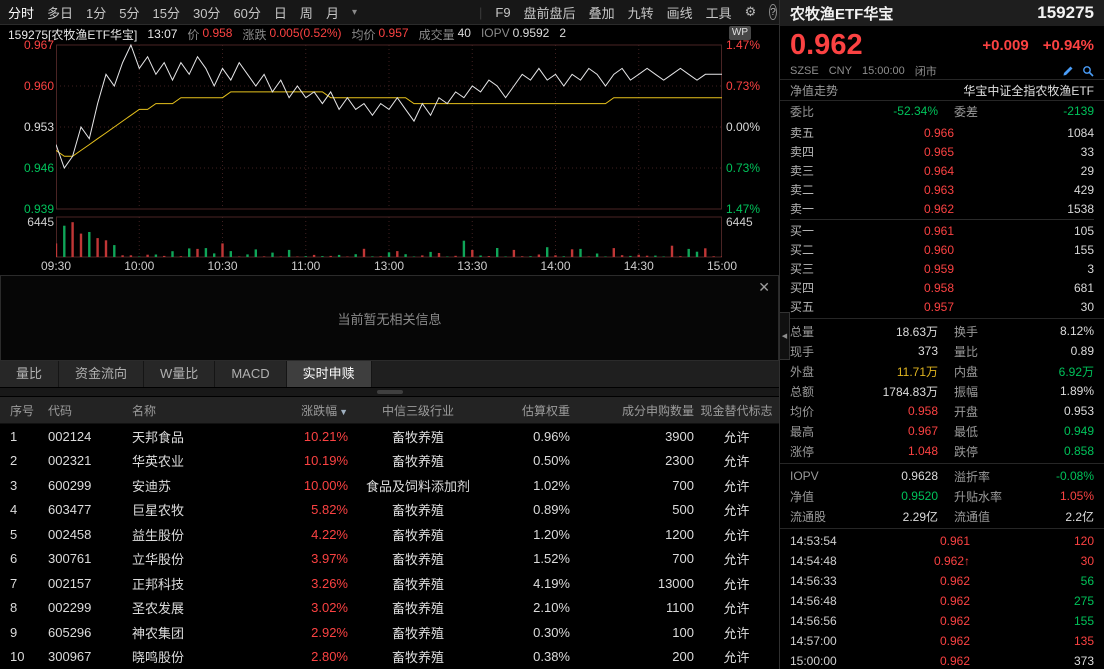  Describe the element at coordinates (305, 32) in the screenshot. I see `chart-token-value: 0.005(0.52%)` at that location.